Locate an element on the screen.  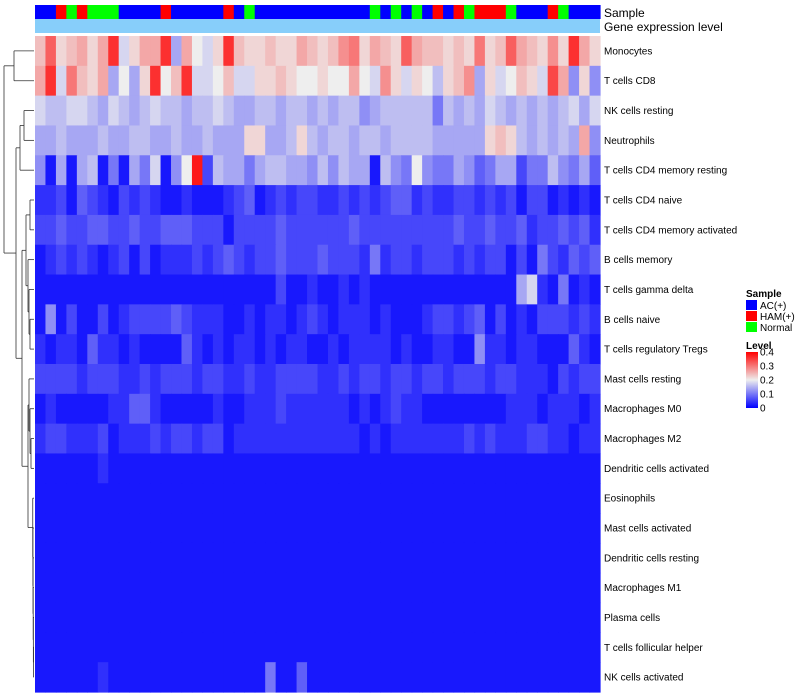
row-label: T cells follicular helper is located at coordinates (653, 648).